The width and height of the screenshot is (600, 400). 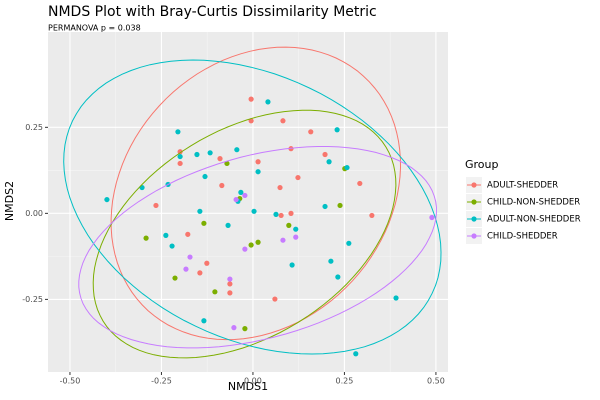 I want to click on x-tick-label: 0.50, so click(x=436, y=381).